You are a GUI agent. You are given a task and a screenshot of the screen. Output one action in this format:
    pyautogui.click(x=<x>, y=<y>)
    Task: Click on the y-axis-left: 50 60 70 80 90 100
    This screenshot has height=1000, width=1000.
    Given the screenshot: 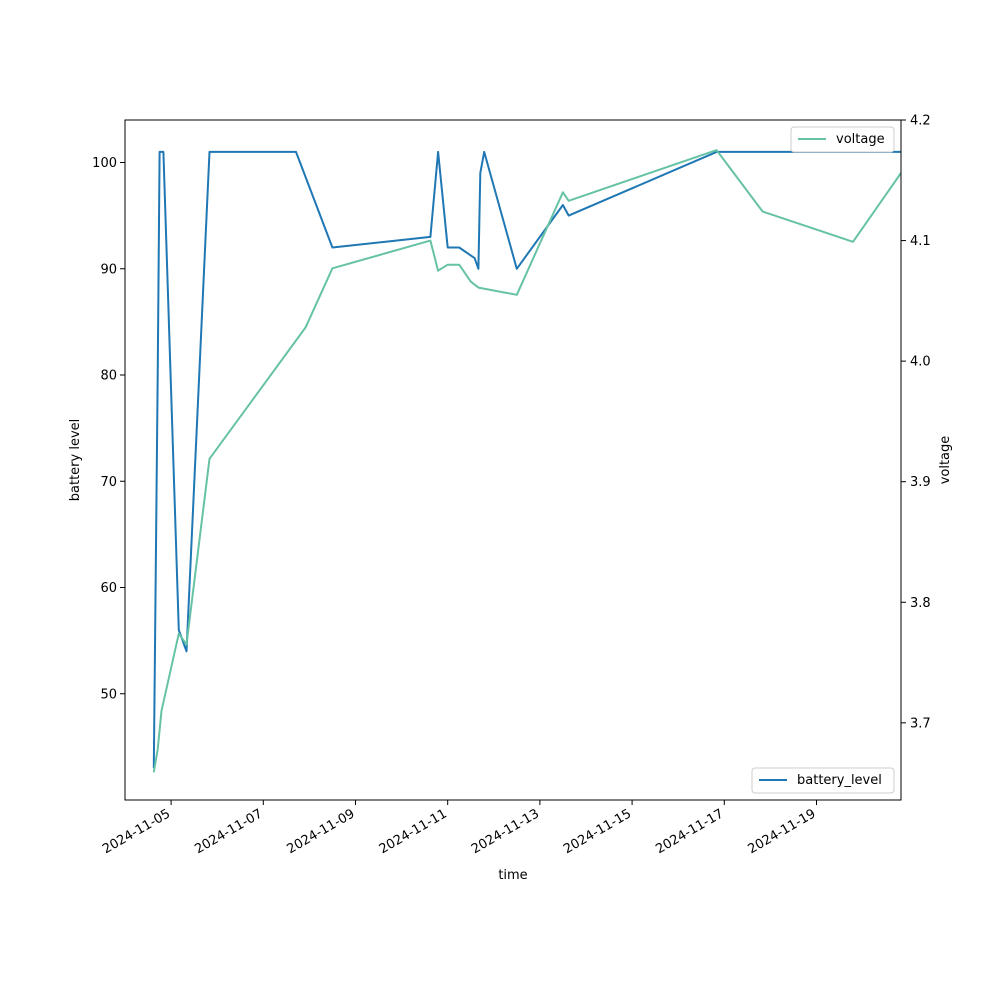 What is the action you would take?
    pyautogui.click(x=108, y=429)
    